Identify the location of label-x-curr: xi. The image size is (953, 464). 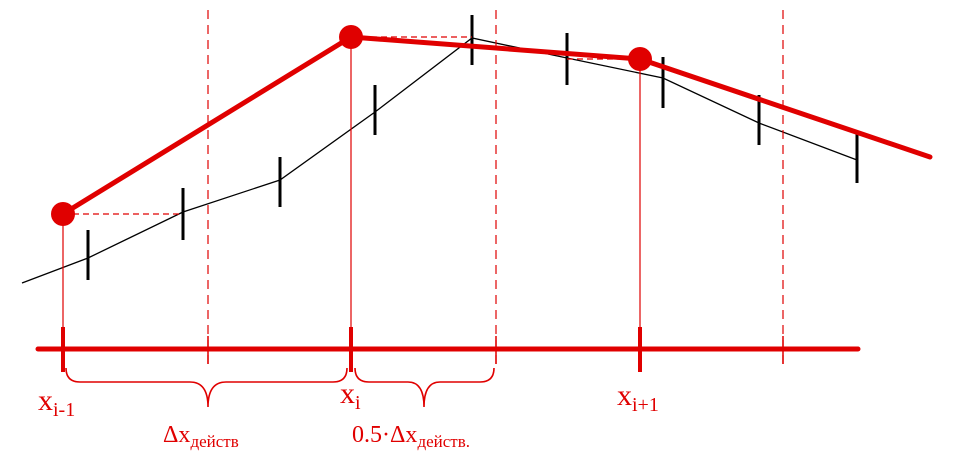
(350, 395).